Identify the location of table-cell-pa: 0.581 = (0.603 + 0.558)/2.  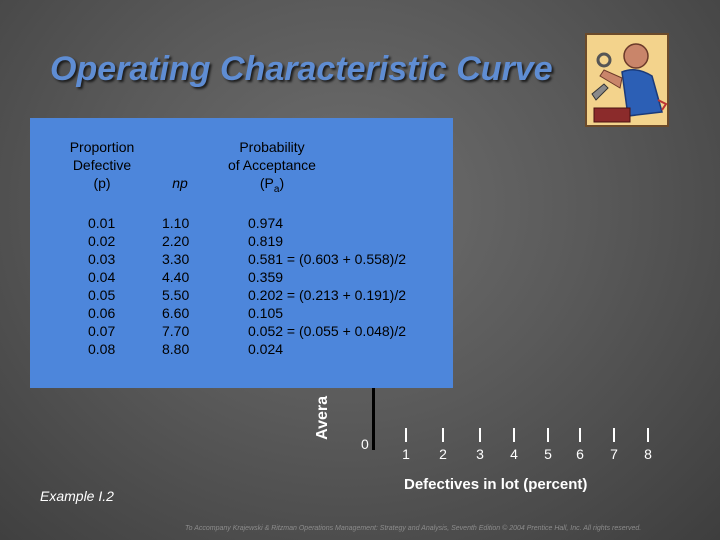
(327, 259).